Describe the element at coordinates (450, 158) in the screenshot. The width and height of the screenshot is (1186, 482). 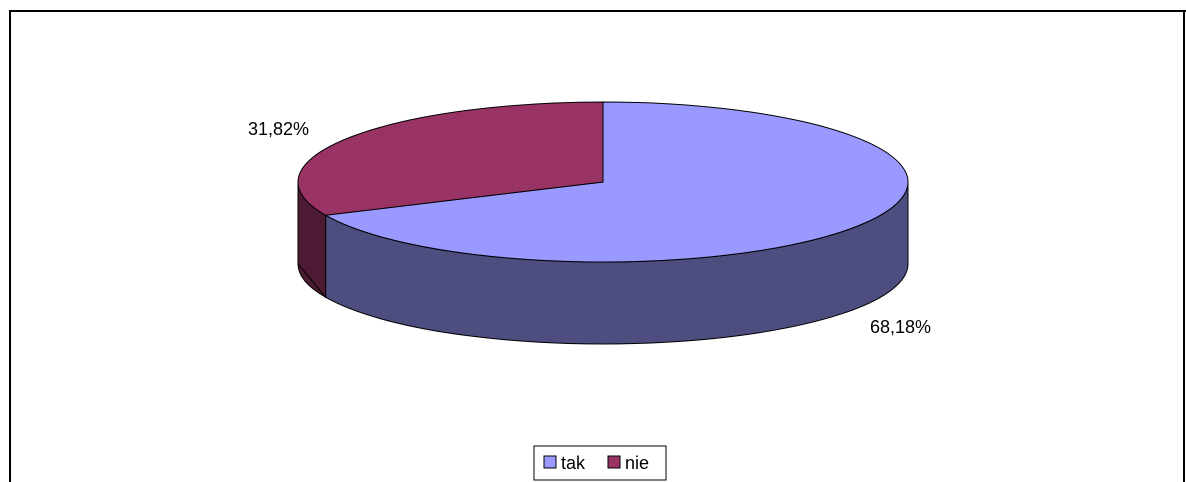
I see `pie-slice-nie` at that location.